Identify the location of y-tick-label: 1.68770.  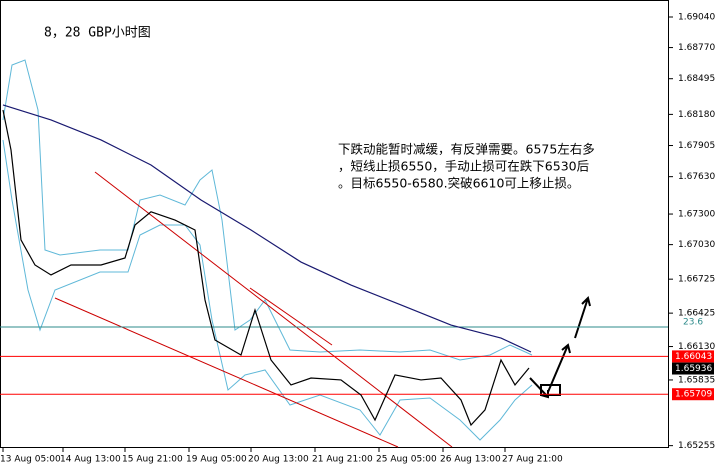
(696, 48).